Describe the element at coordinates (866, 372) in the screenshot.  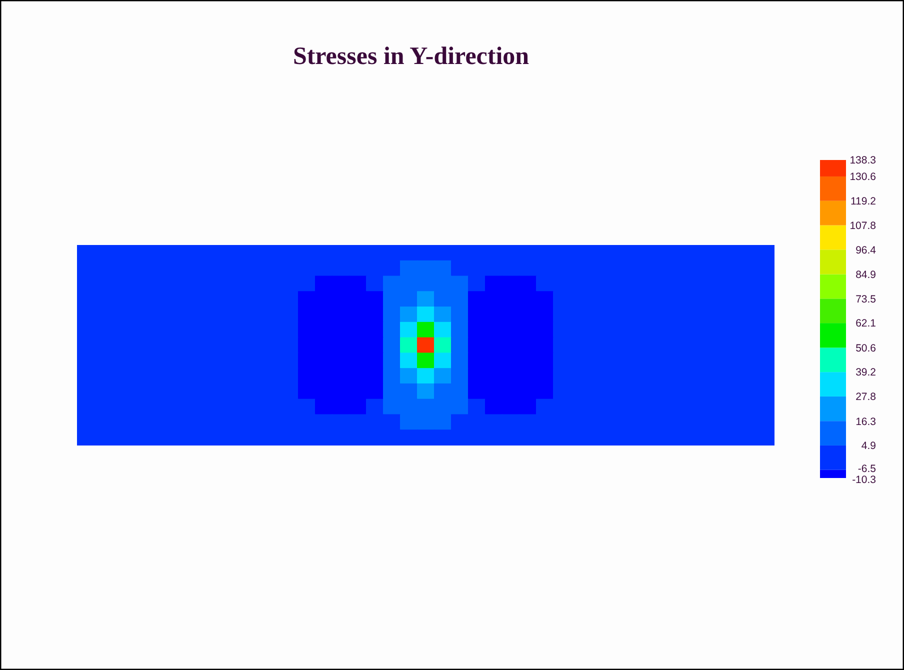
I see `color-bar-label: 39.2` at that location.